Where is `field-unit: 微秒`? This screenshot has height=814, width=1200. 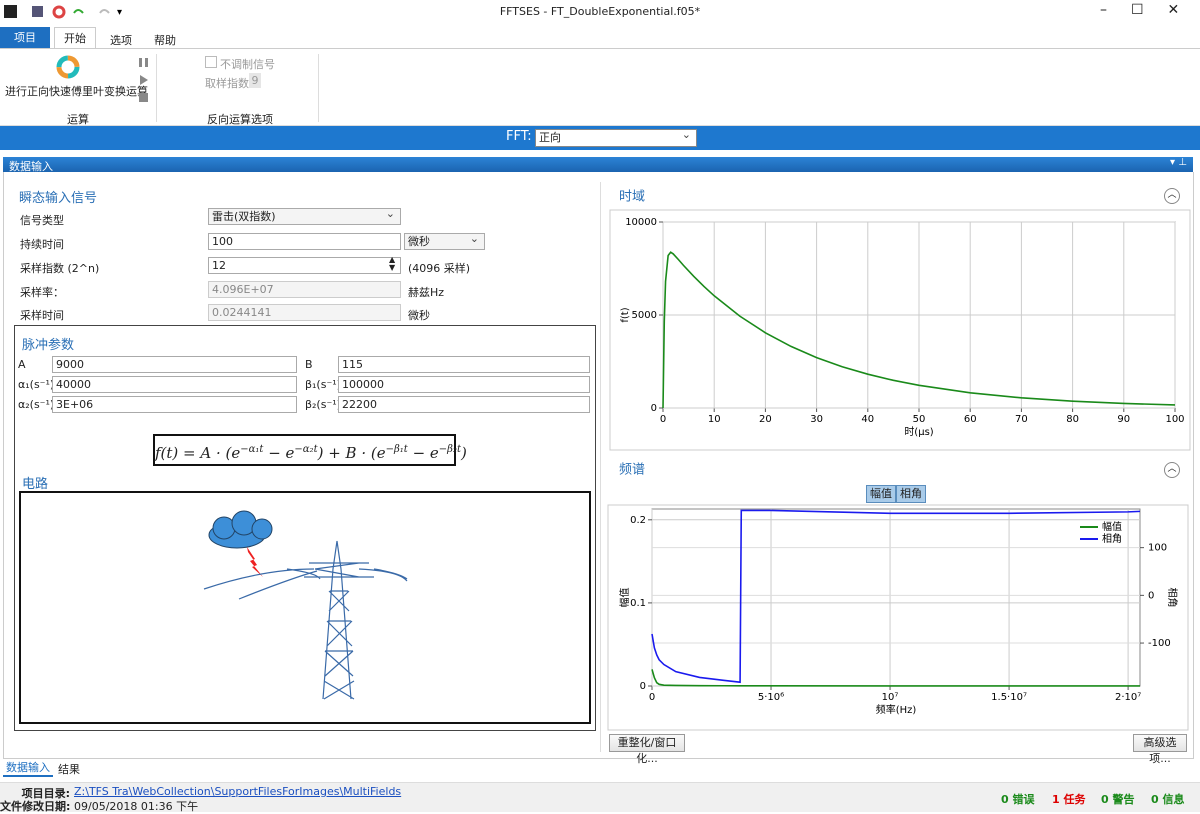
field-unit: 微秒 is located at coordinates (419, 315).